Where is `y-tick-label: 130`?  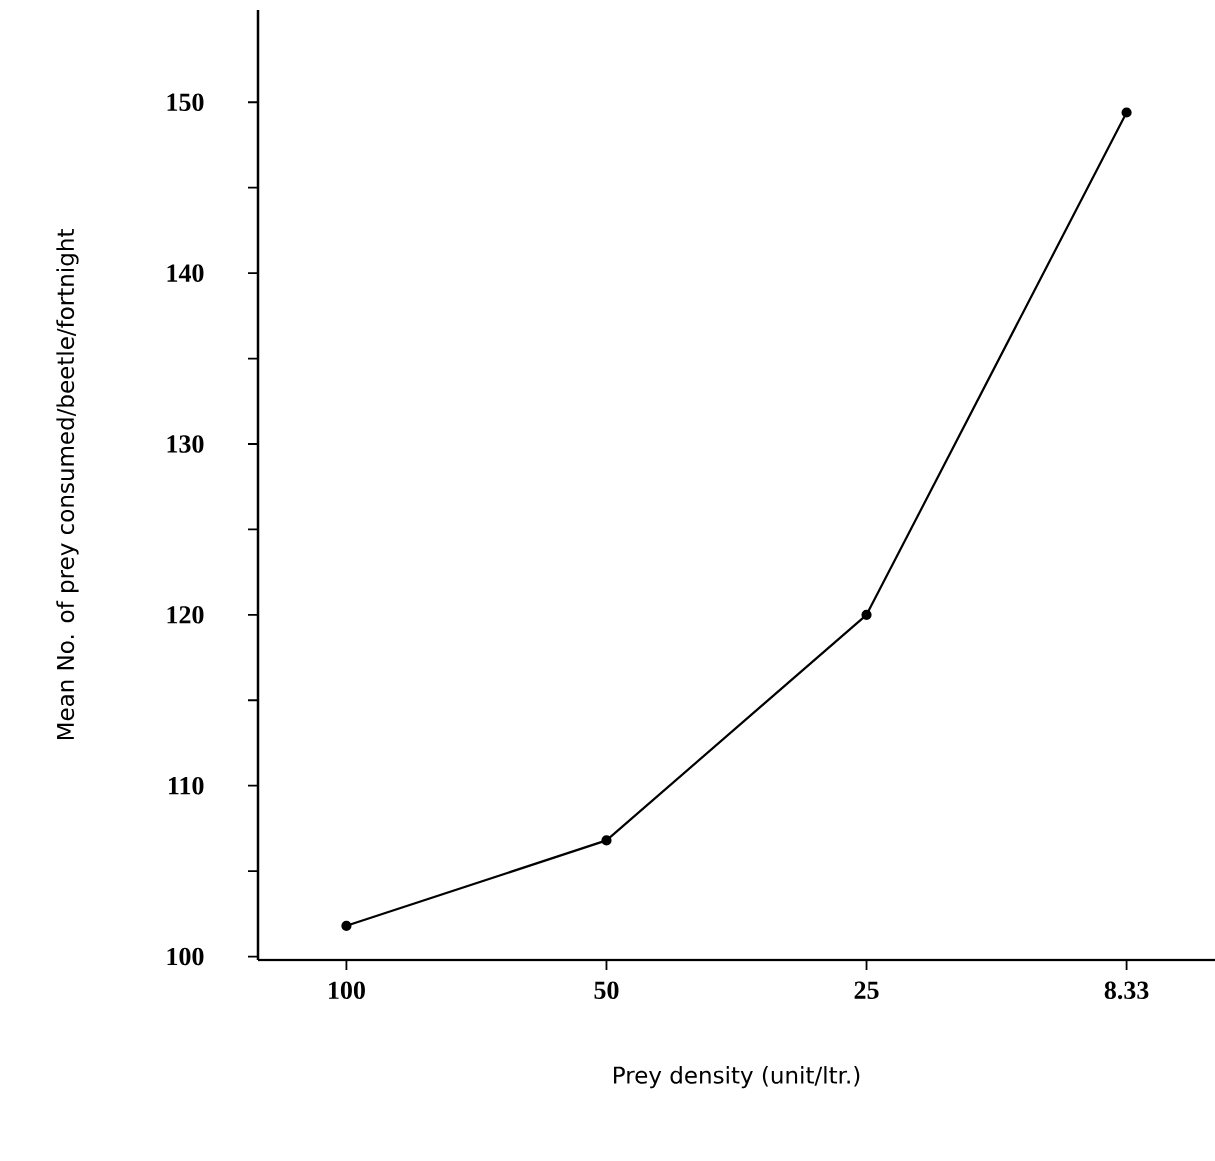
y-tick-label: 130 is located at coordinates (185, 444).